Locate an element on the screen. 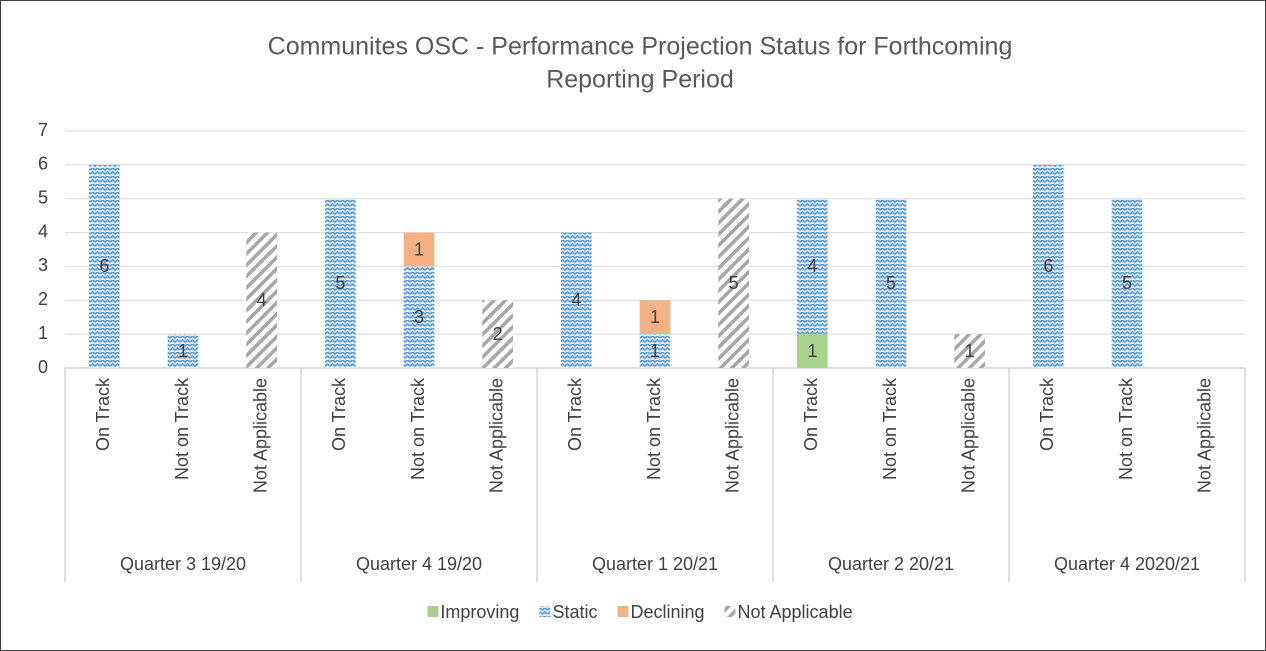  data-label: 3 is located at coordinates (419, 317).